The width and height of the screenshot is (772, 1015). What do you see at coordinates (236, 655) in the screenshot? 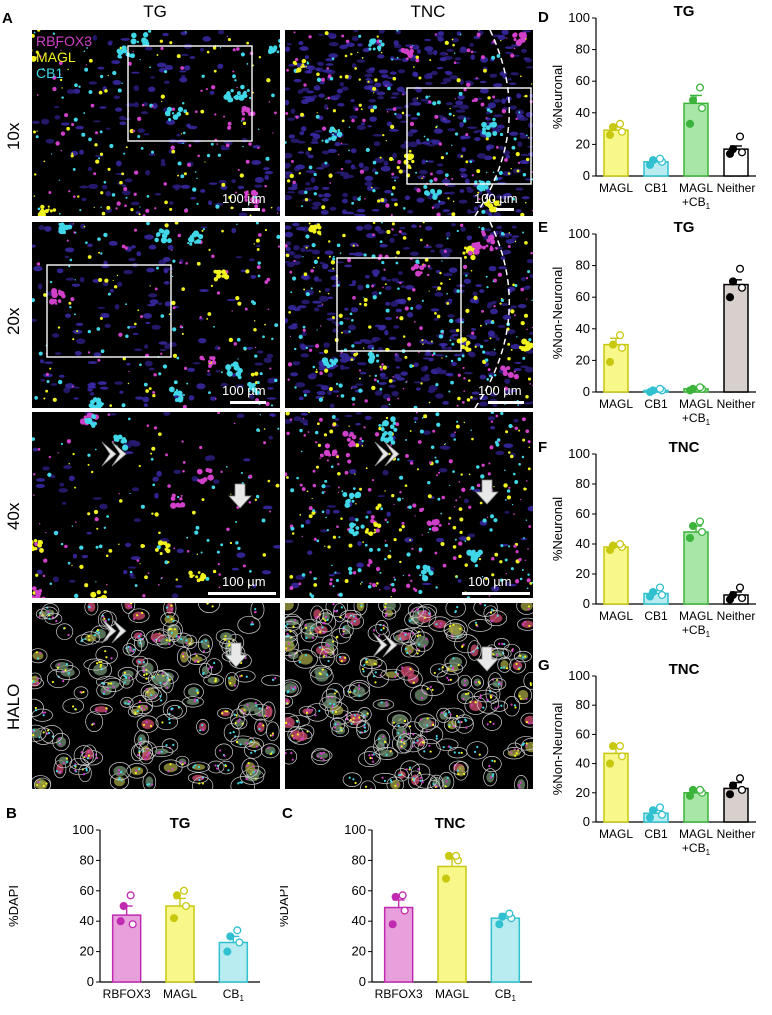
I see `arrow-marker` at bounding box center [236, 655].